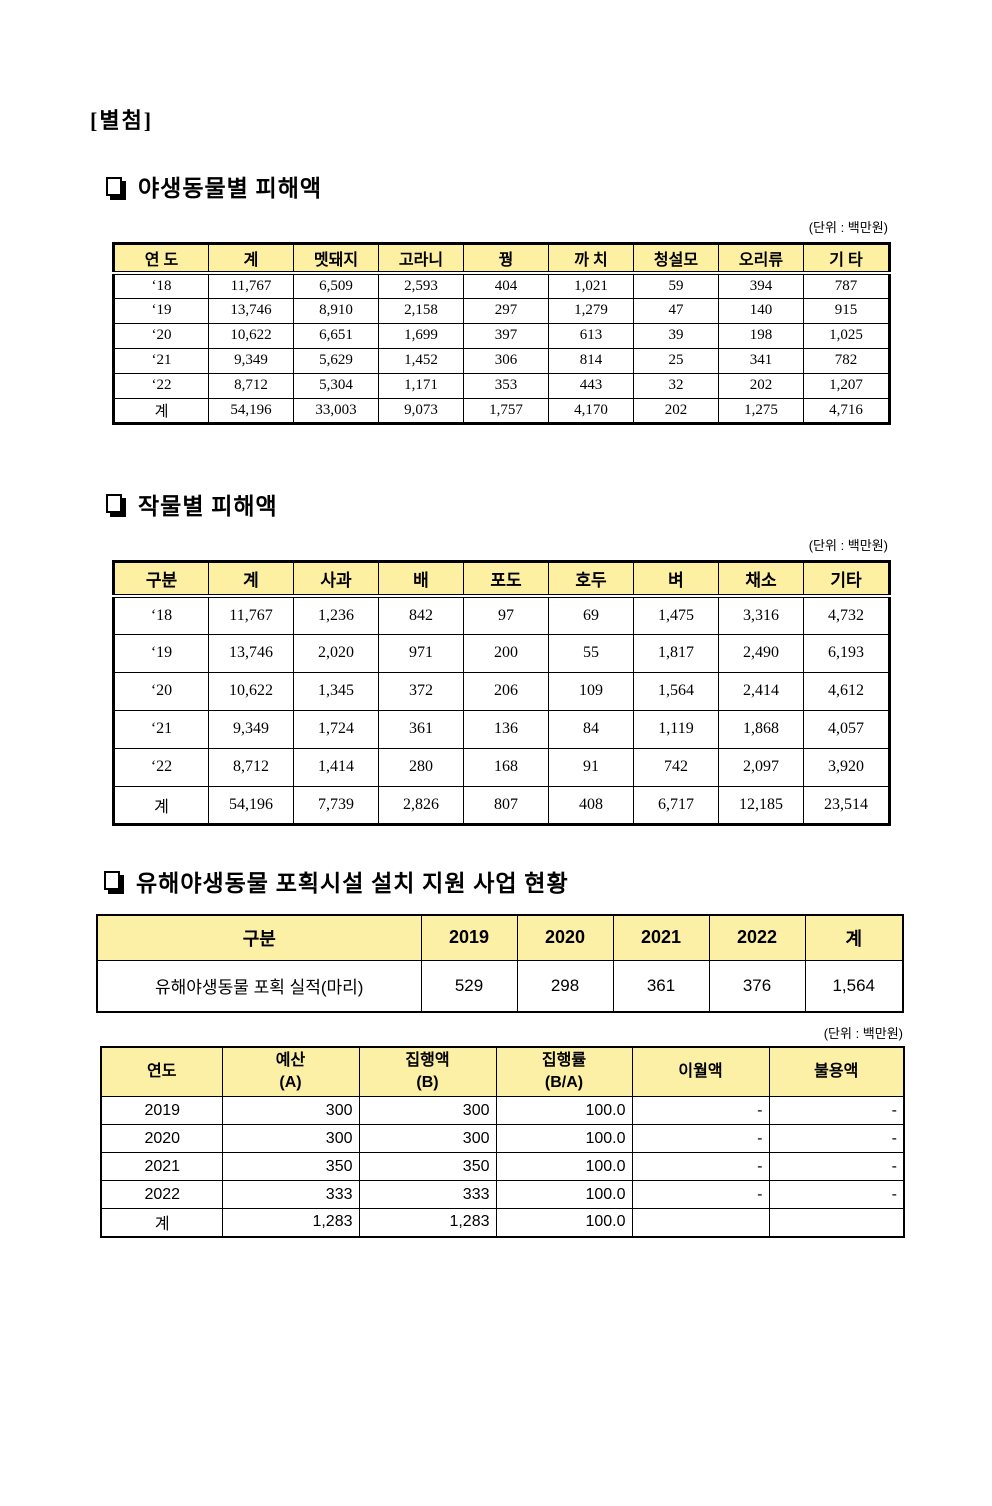  I want to click on column-header: 청설모, so click(676, 259).